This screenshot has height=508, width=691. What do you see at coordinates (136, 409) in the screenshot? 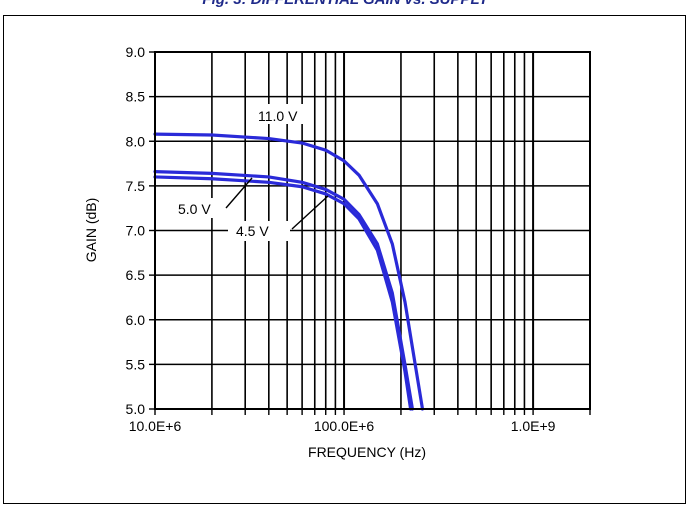
I see `y-tick-label: 5.0` at bounding box center [136, 409].